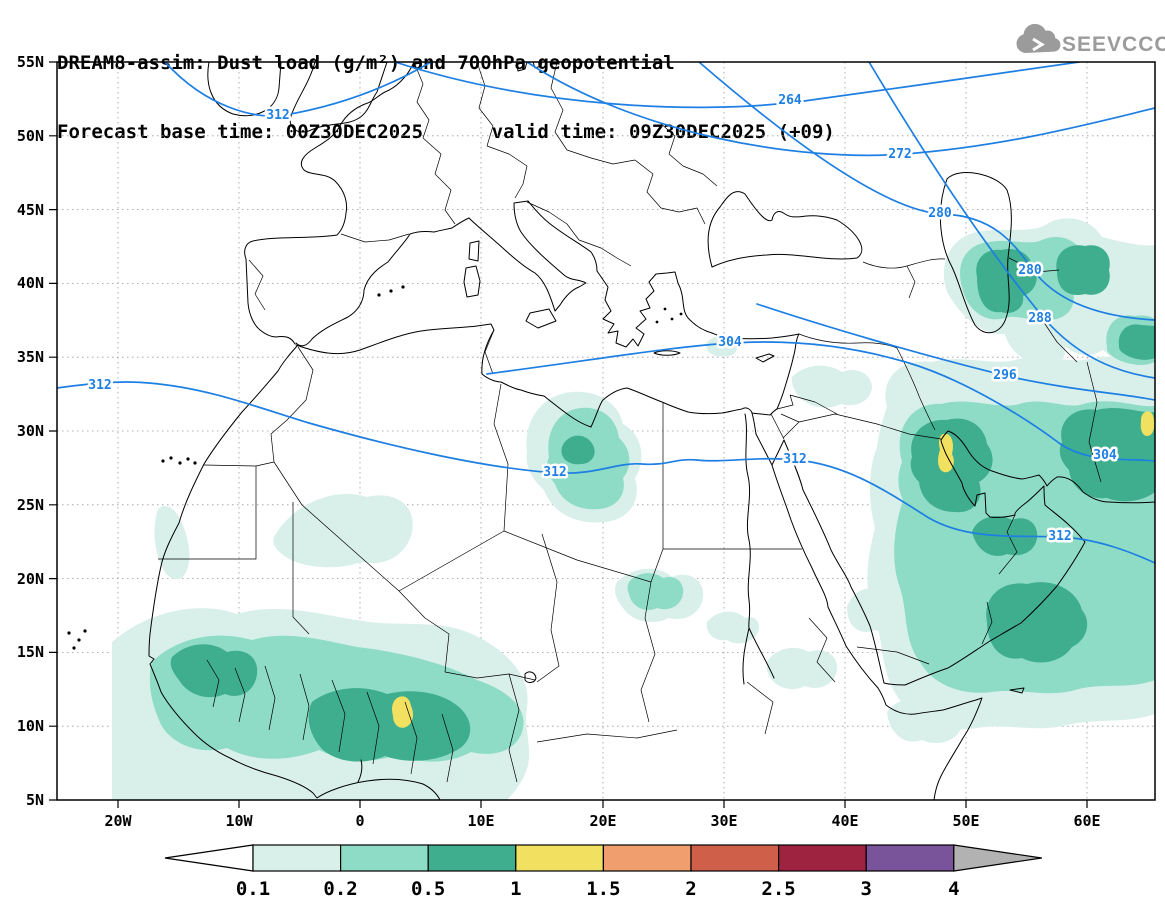 The width and height of the screenshot is (1165, 907). What do you see at coordinates (865, 889) in the screenshot?
I see `colorbar-tick-label: 3` at bounding box center [865, 889].